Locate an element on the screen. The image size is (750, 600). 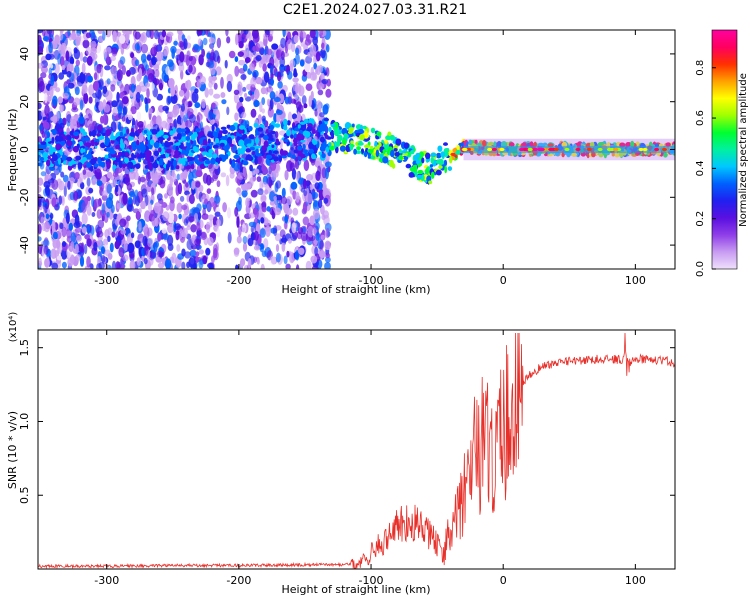
y-tick-label: 1.5 is located at coordinates (24, 348).